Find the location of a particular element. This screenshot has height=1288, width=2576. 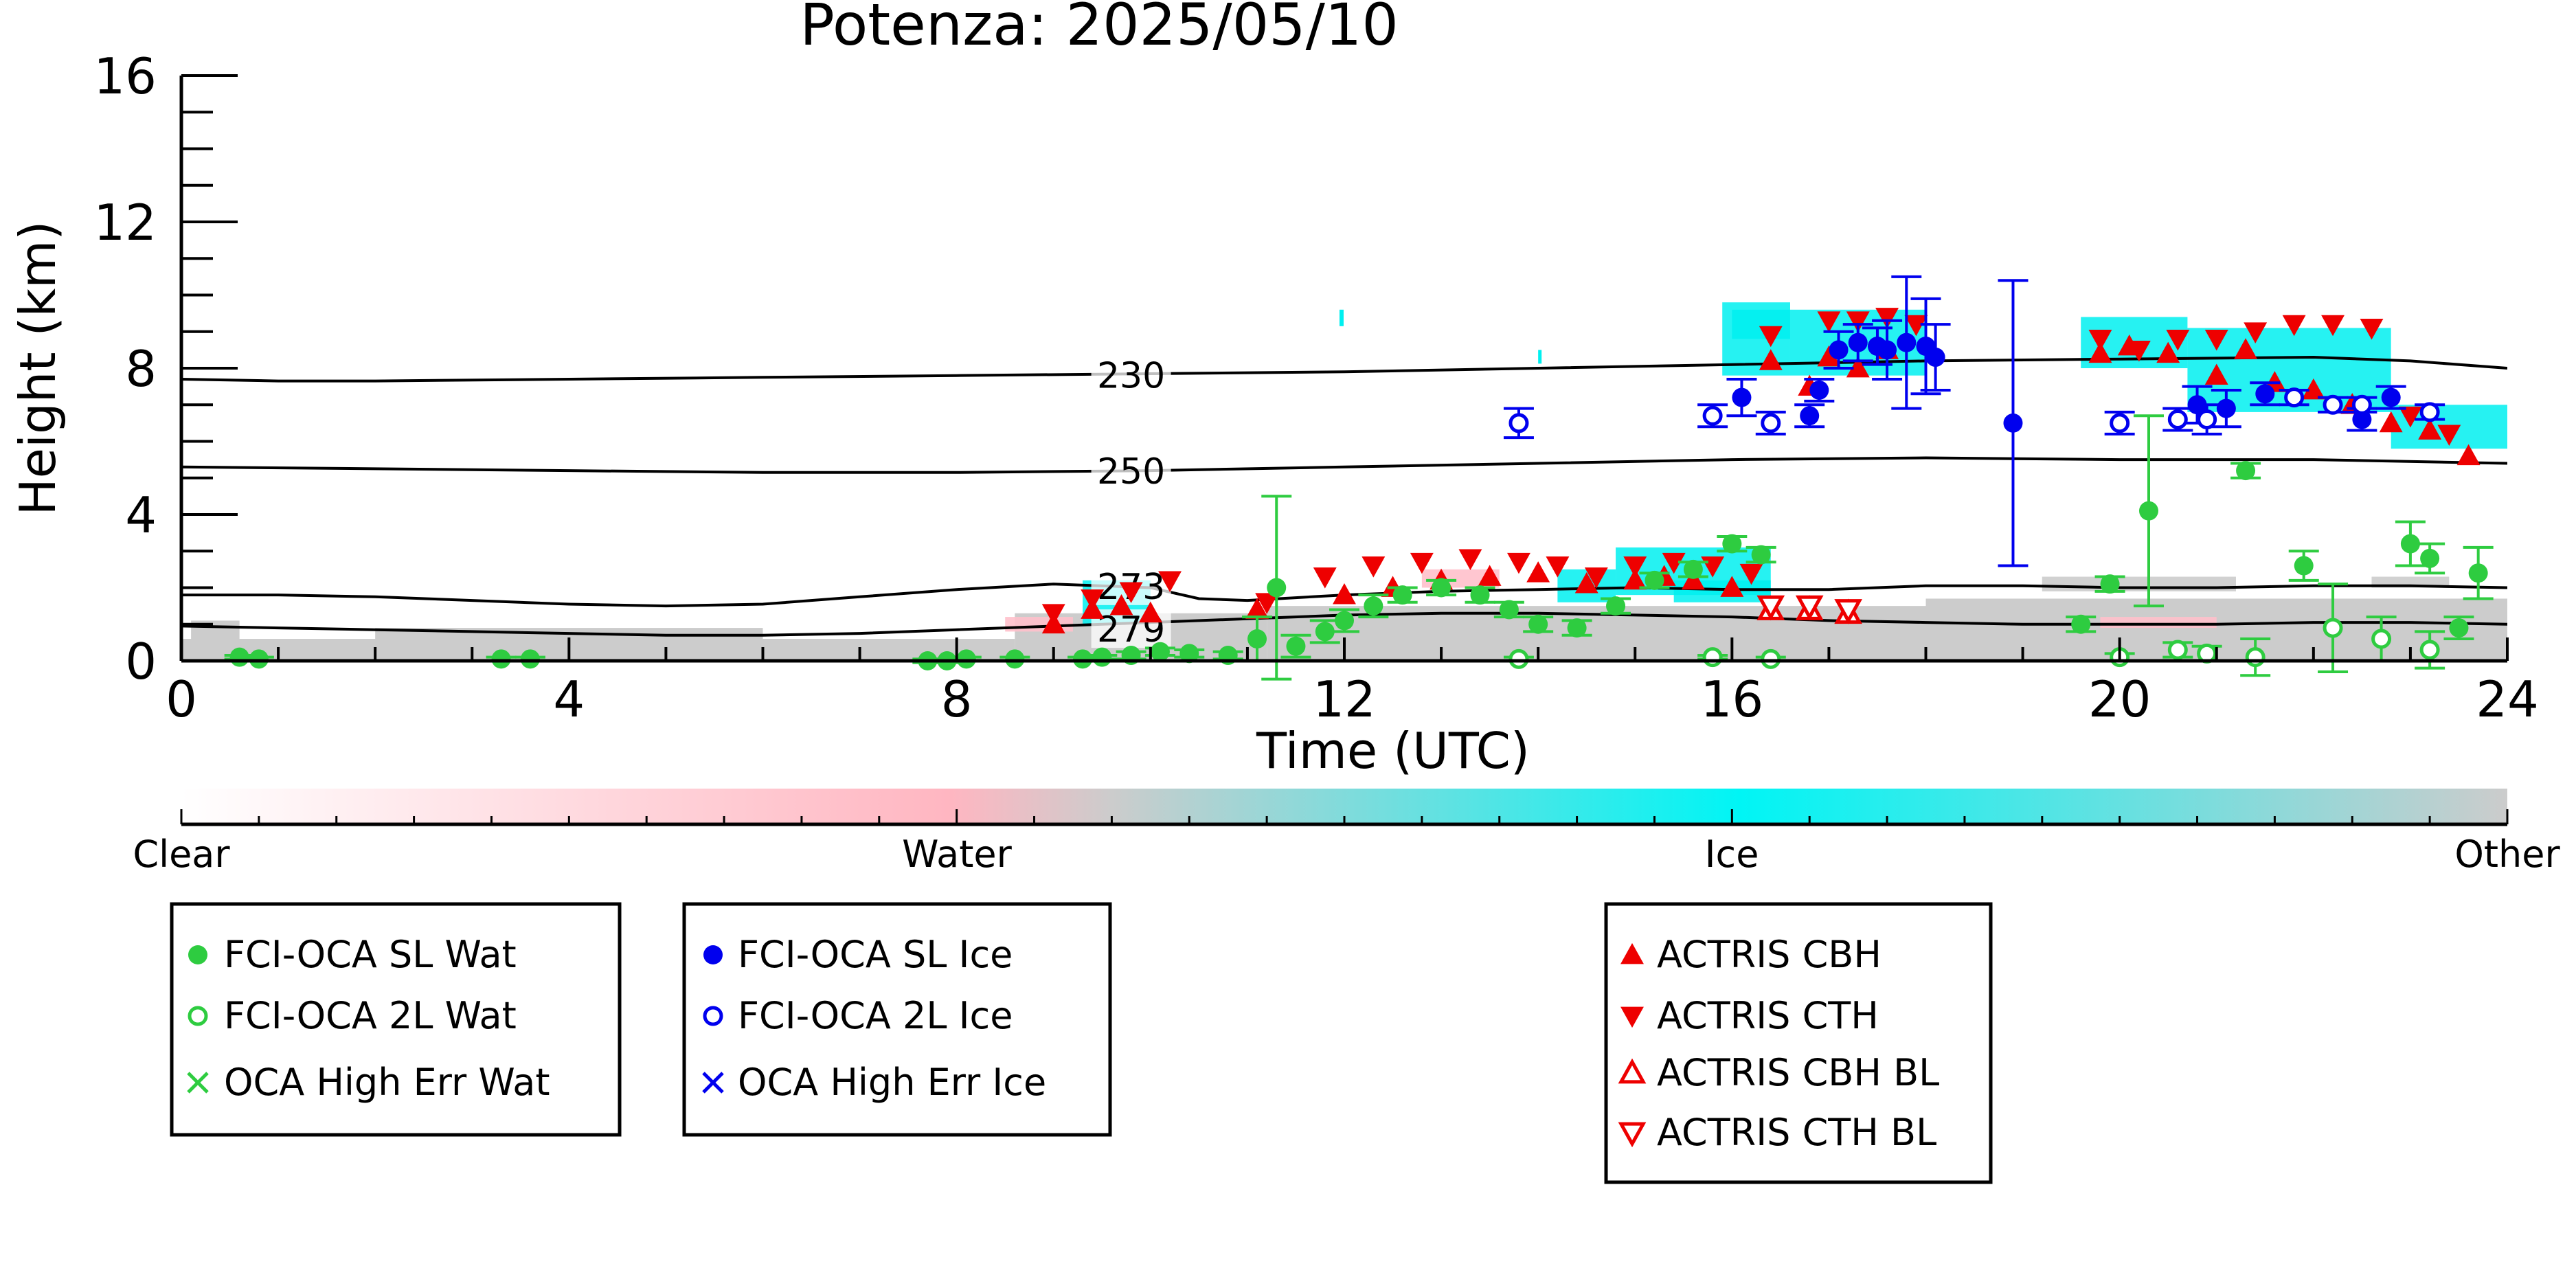

legend-box is located at coordinates (1798, 1043).